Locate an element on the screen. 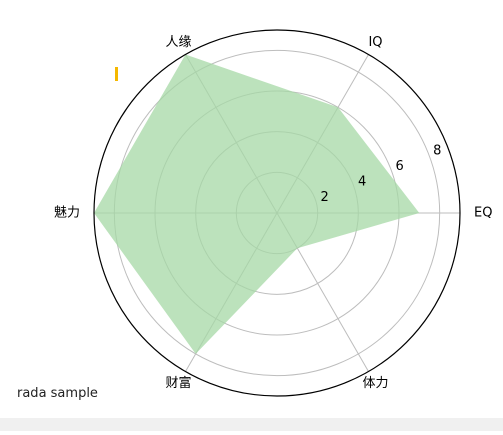 The width and height of the screenshot is (503, 435). axis-label: 财富 is located at coordinates (178, 383).